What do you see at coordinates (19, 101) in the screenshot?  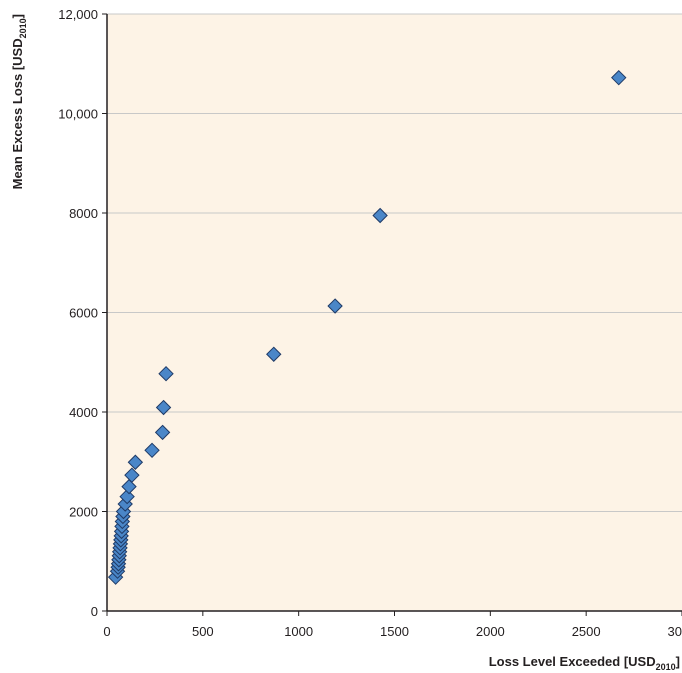 I see `y-axis-title: Mean Excess Loss [USD2010]` at bounding box center [19, 101].